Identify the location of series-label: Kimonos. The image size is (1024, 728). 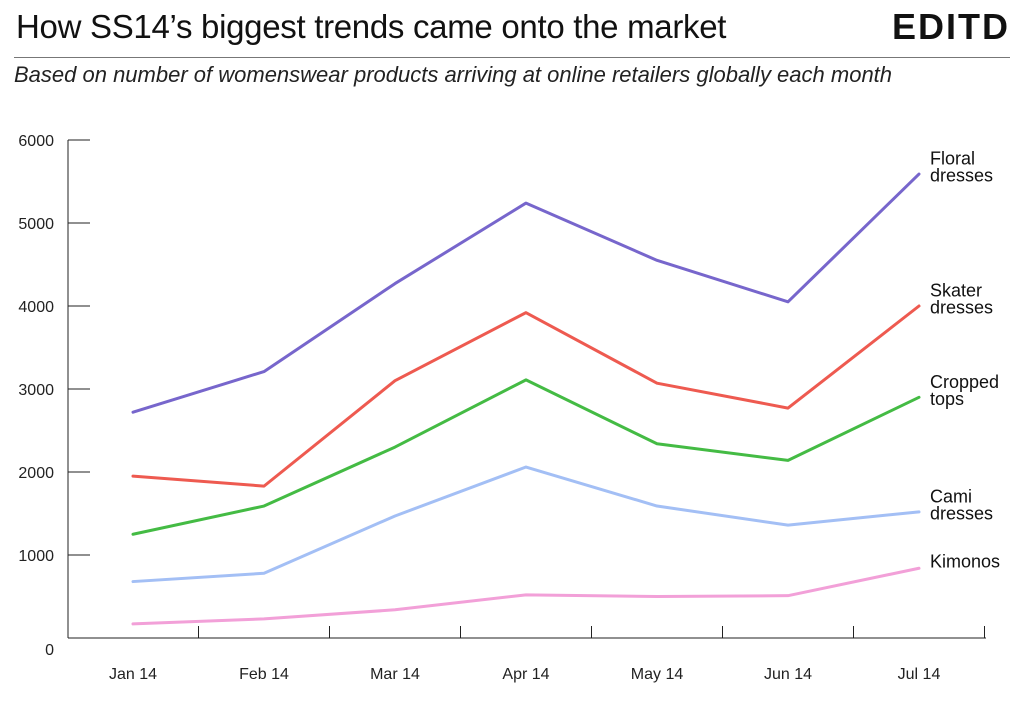
(965, 561).